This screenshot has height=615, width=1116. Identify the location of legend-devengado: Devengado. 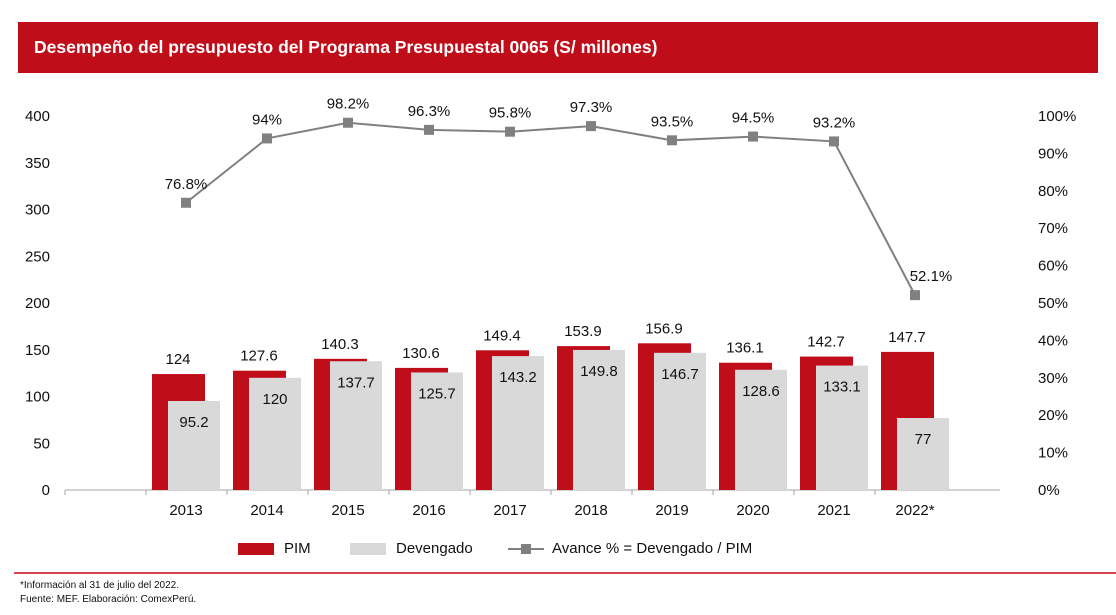
(411, 548).